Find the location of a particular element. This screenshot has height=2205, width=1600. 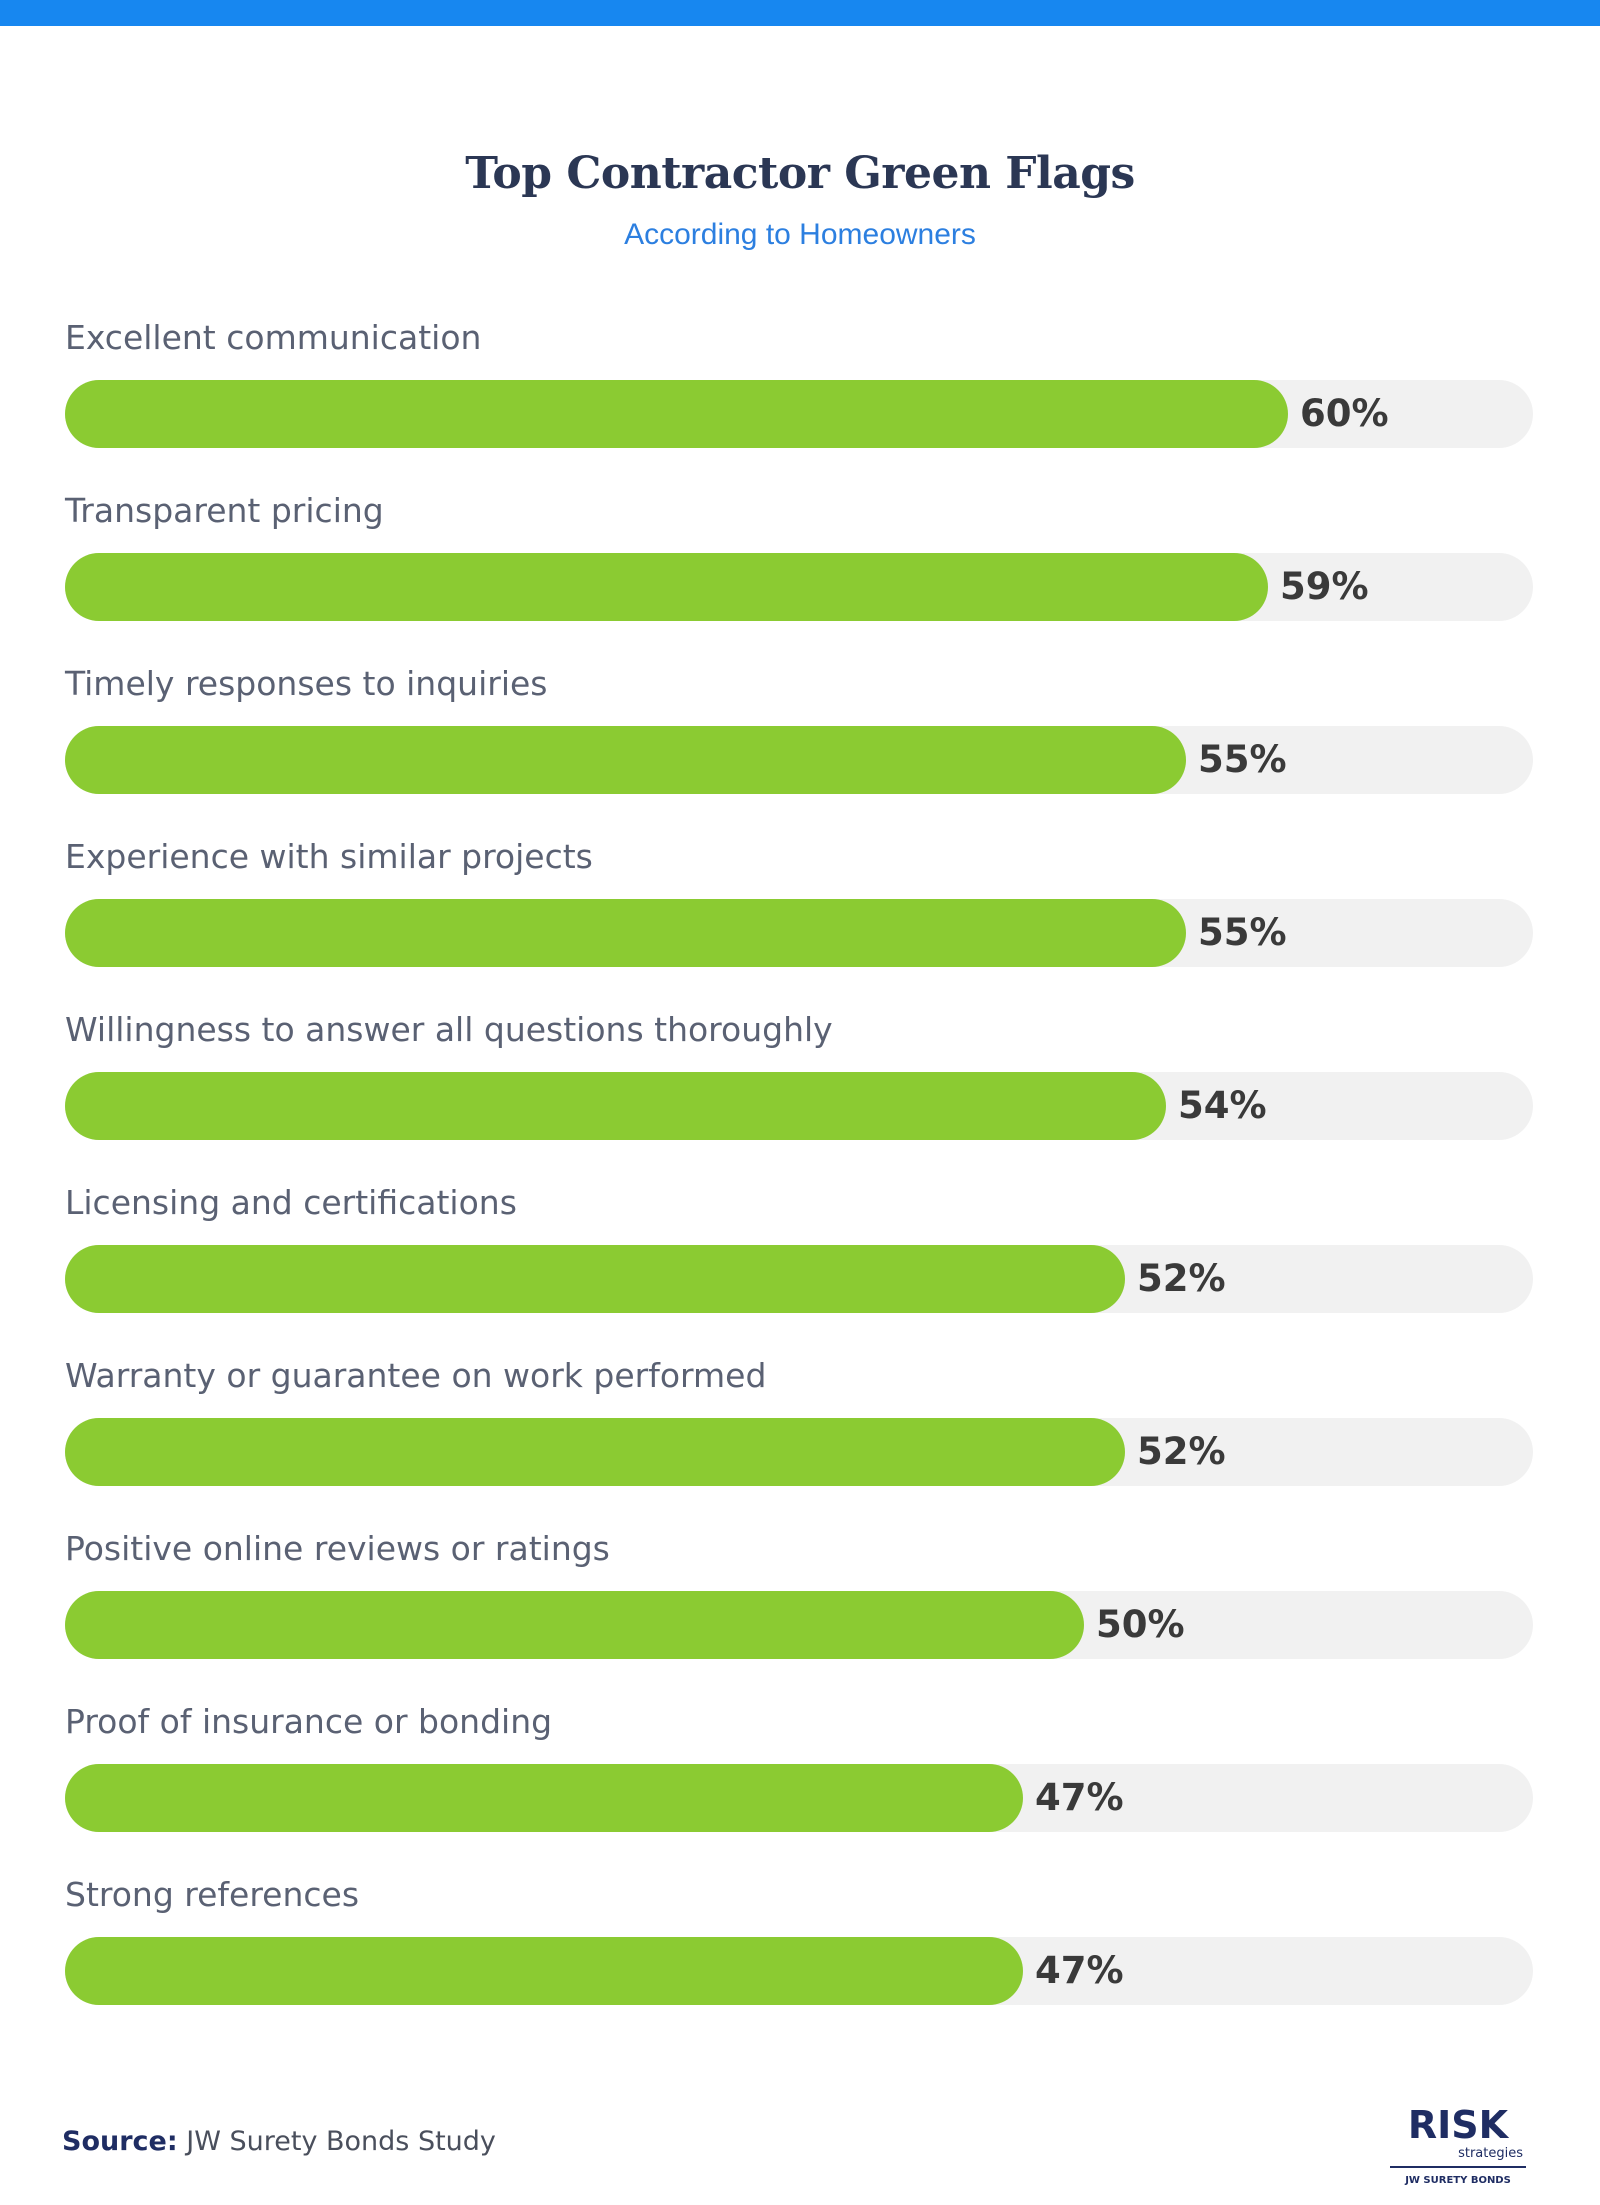

logo-wordmark: RISK is located at coordinates (1459, 2125).